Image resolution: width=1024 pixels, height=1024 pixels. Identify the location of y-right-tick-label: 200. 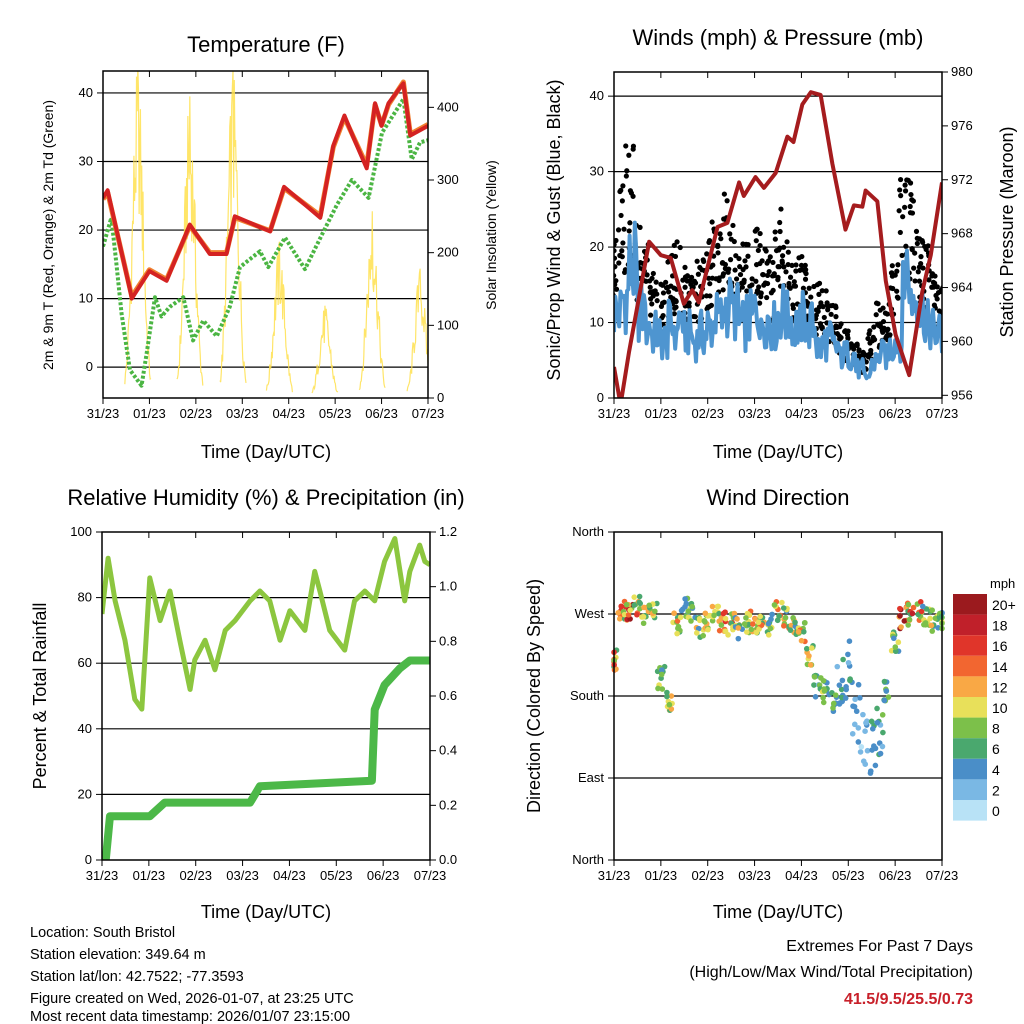
(448, 252).